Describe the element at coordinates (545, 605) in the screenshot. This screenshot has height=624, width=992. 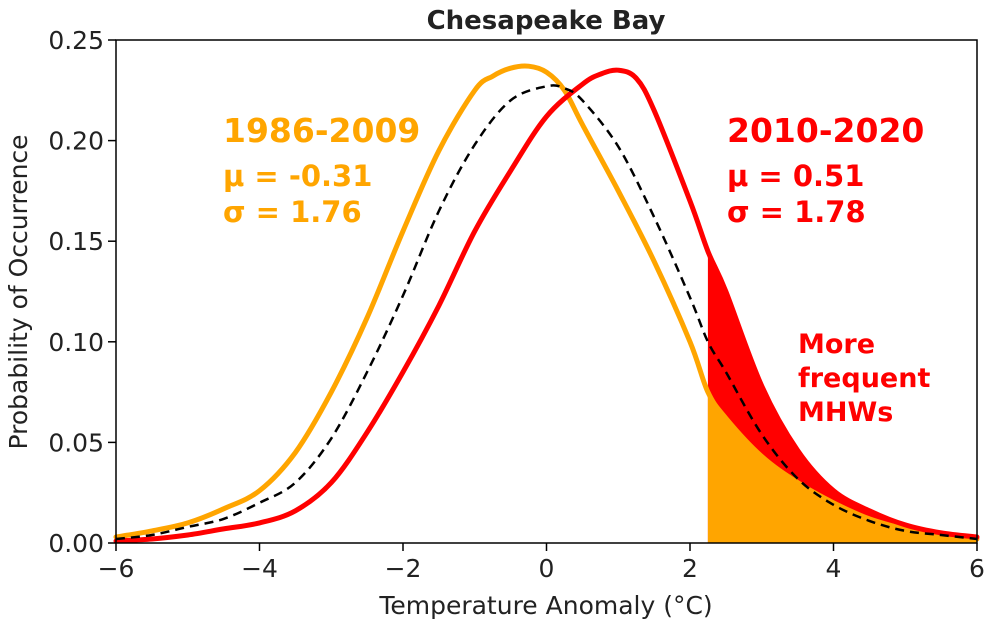
I see `x-axis-label: Temperature Anomaly (°C)` at that location.